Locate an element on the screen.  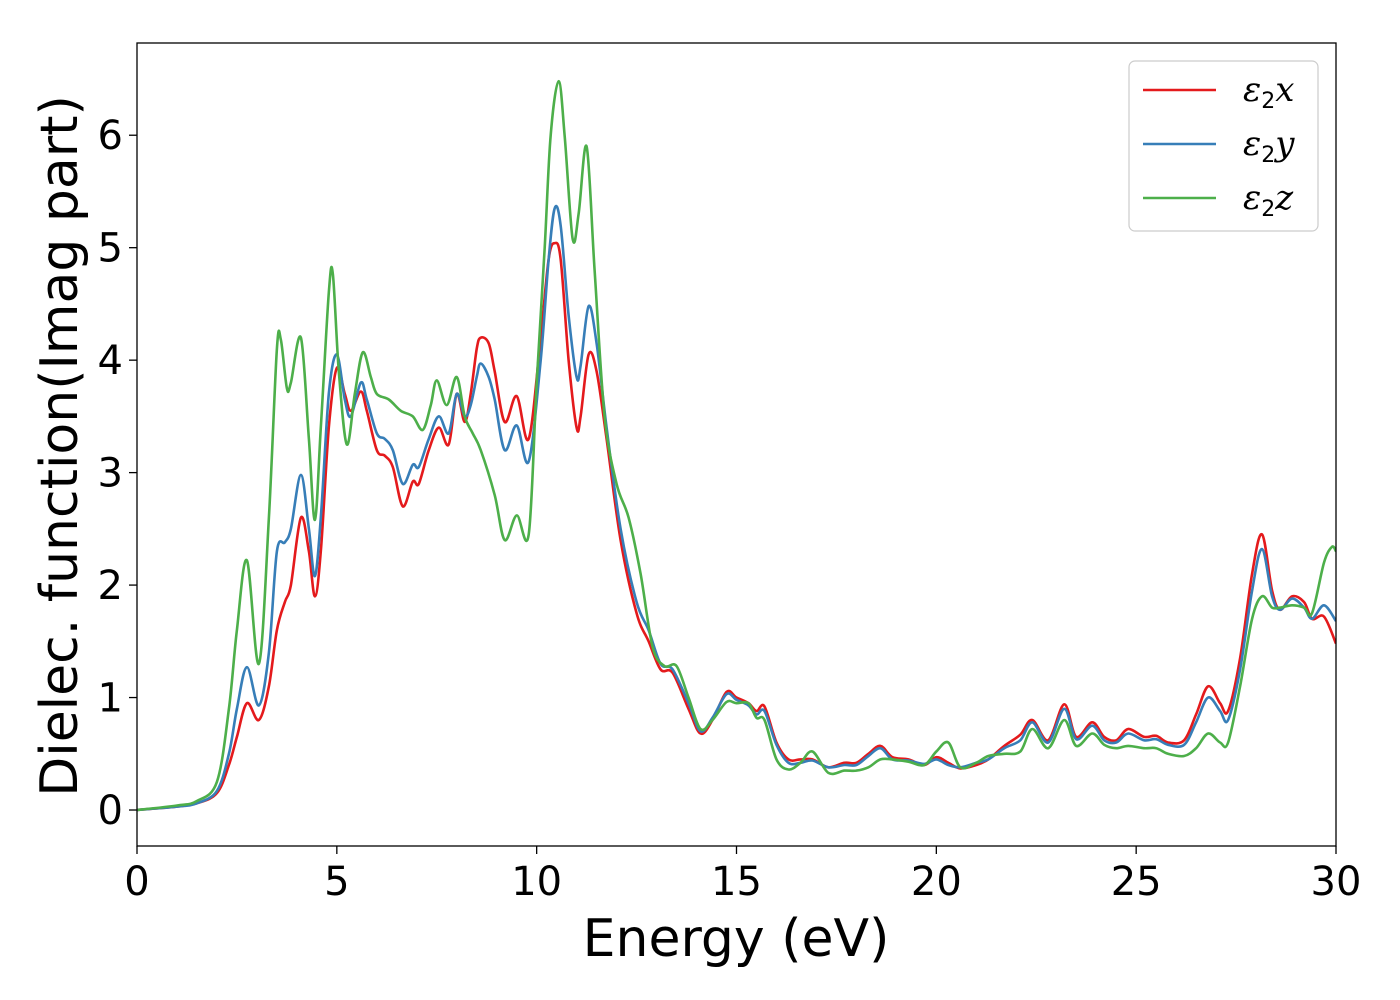
x-tick-label: 25 is located at coordinates (1136, 882).